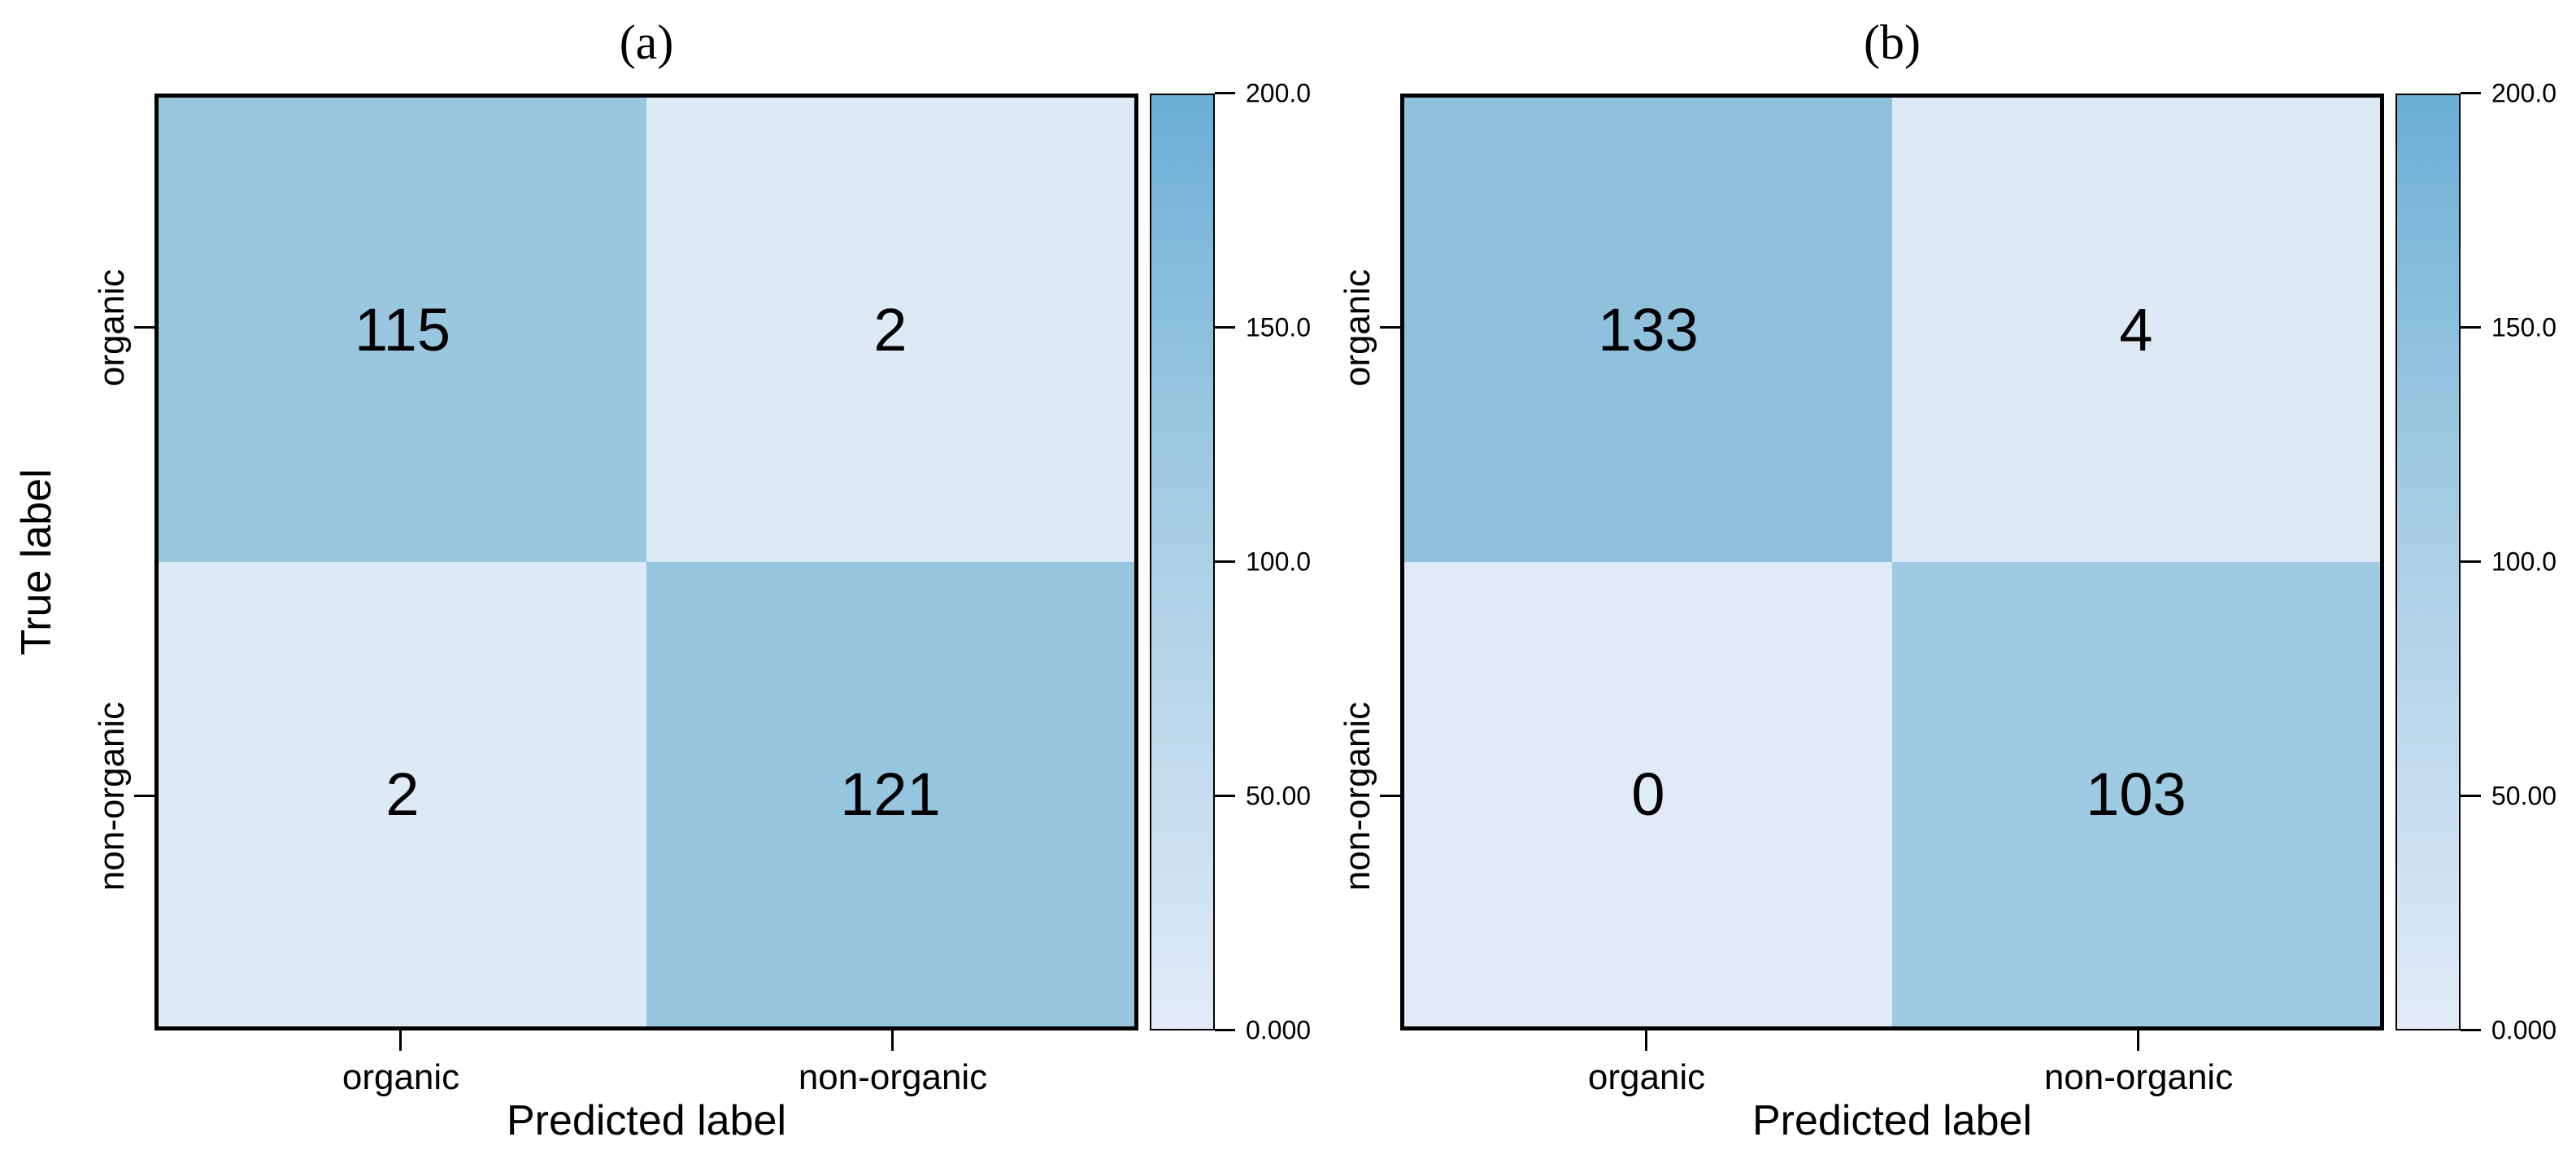  I want to click on y-axis-title: True label, so click(37, 562).